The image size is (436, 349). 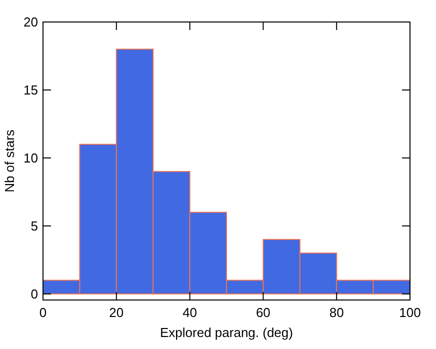 I want to click on y-tick-label: 15, so click(x=31, y=90).